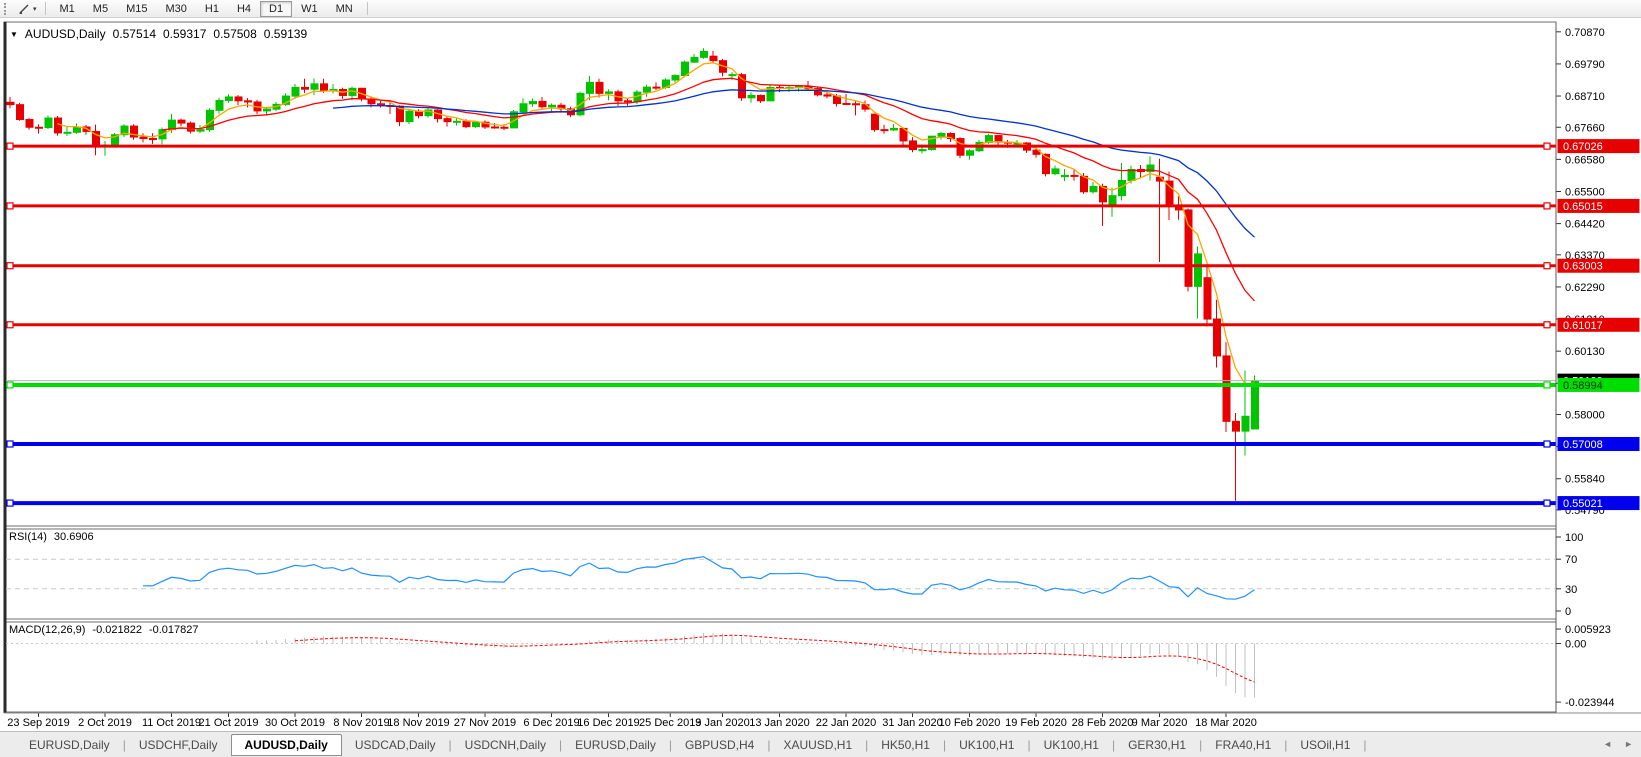 The image size is (1641, 757). What do you see at coordinates (14, 34) in the screenshot?
I see `symbol-dropdown-icon: ▼` at bounding box center [14, 34].